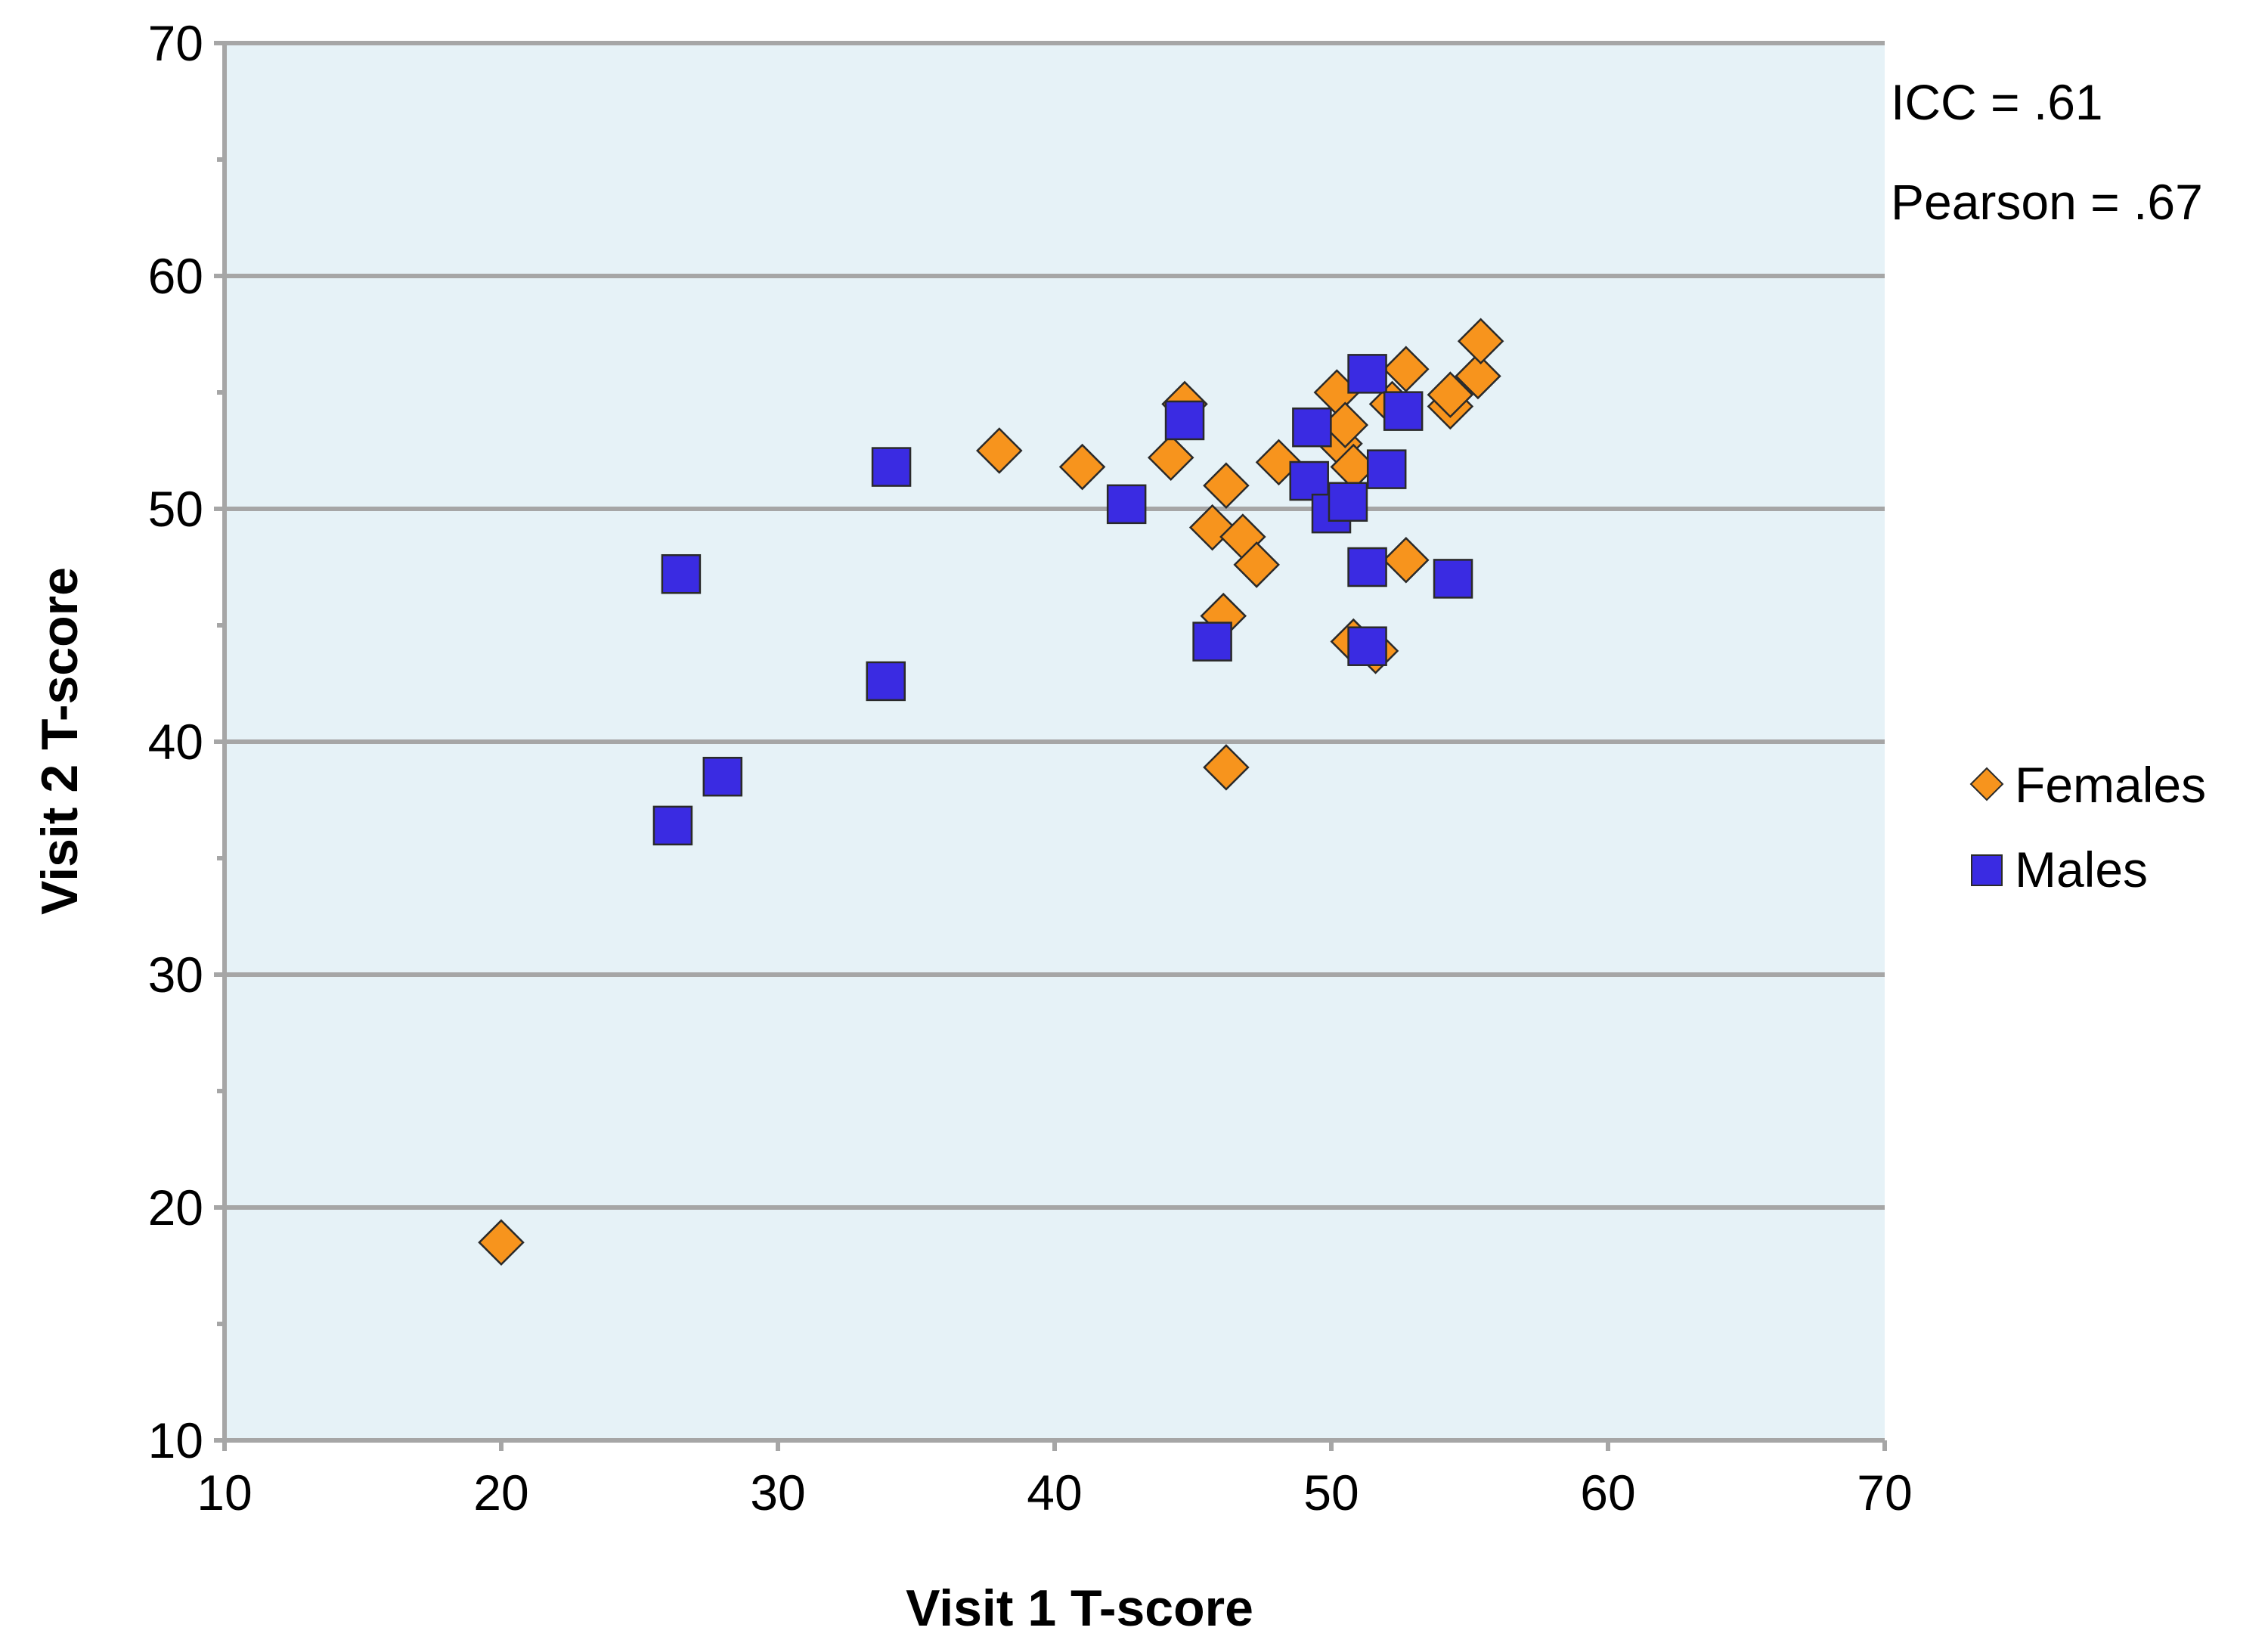  Describe the element at coordinates (1884, 1493) in the screenshot. I see `x-tick-label: 70` at that location.